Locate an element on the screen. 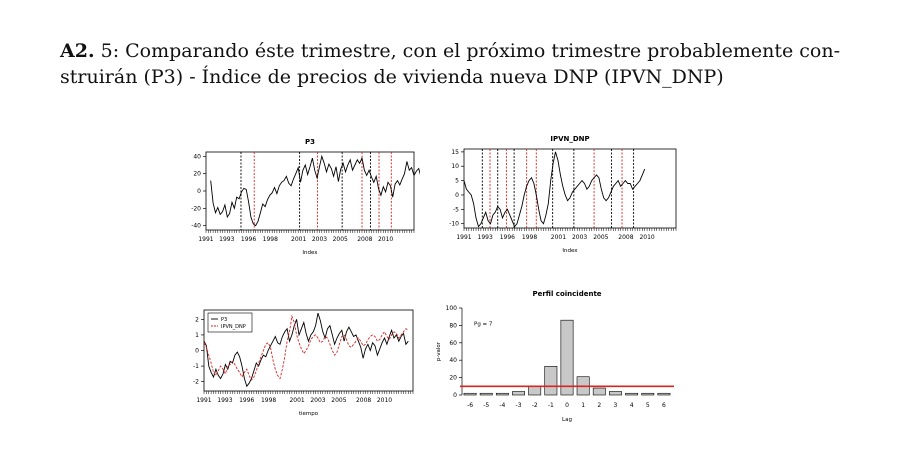  y-tick-label: -10 is located at coordinates (454, 224).